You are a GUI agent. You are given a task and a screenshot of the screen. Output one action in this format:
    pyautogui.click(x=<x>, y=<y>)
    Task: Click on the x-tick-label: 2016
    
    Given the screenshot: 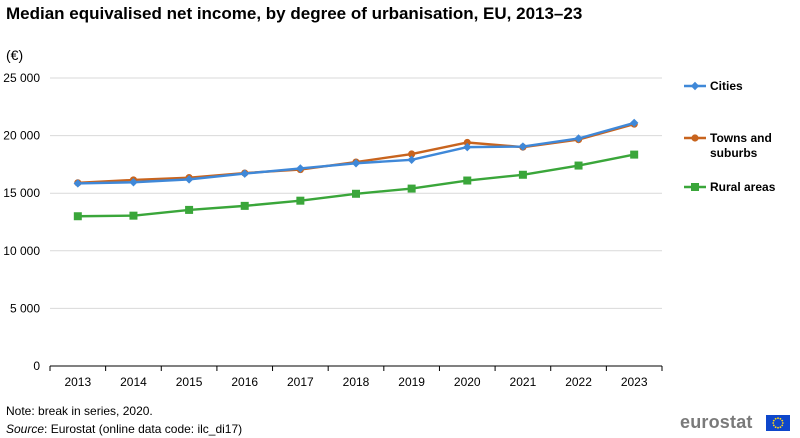 What is the action you would take?
    pyautogui.click(x=244, y=382)
    